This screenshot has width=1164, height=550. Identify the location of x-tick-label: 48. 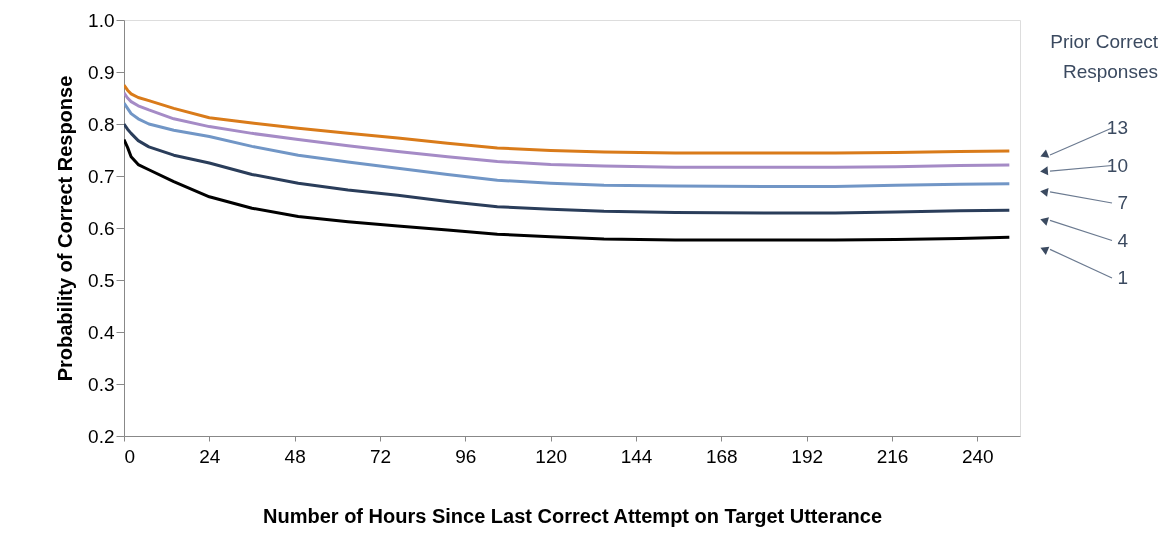
(295, 456).